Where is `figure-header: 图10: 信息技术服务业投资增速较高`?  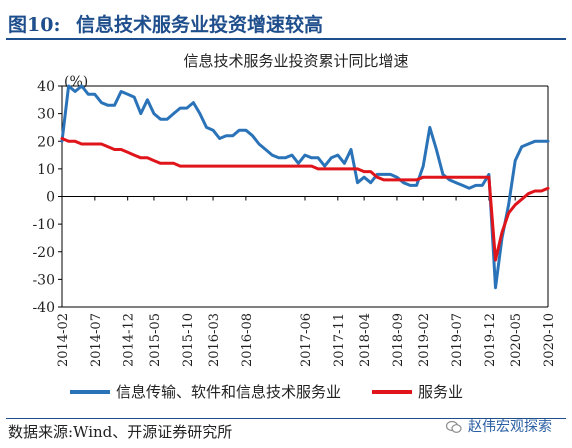 figure-header: 图10: 信息技术服务业投资增速较高 is located at coordinates (286, 22).